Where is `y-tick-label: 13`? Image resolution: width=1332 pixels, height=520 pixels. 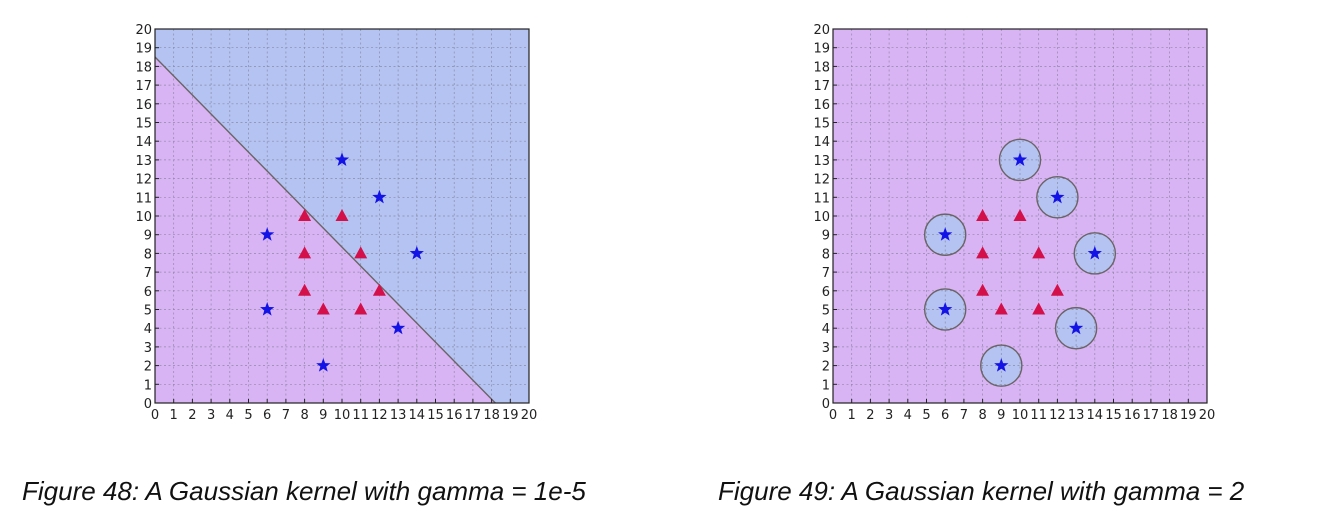
y-tick-label: 13 is located at coordinates (821, 161).